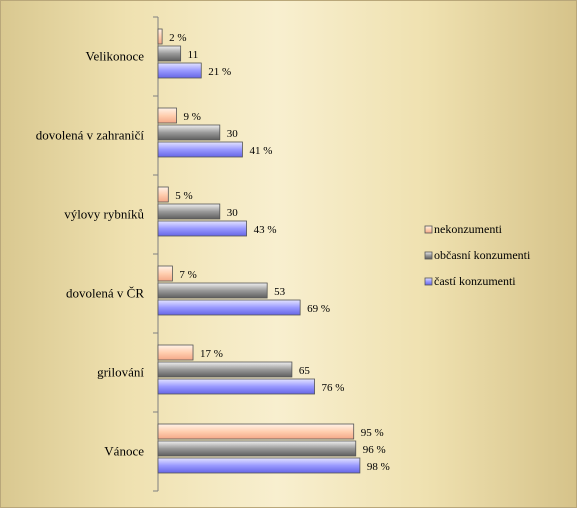  What do you see at coordinates (177, 38) in the screenshot?
I see `data-label: 2 %` at bounding box center [177, 38].